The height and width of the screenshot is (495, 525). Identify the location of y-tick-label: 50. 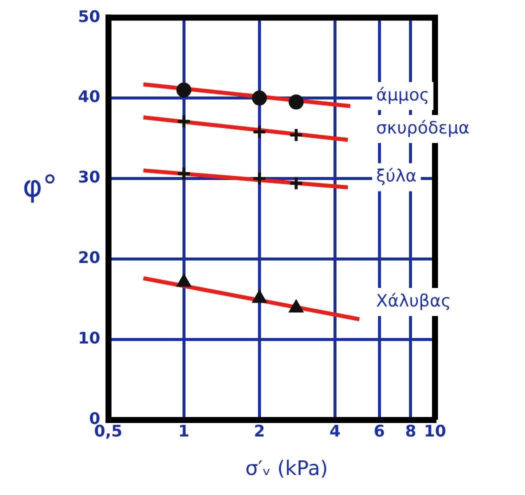
(89, 16).